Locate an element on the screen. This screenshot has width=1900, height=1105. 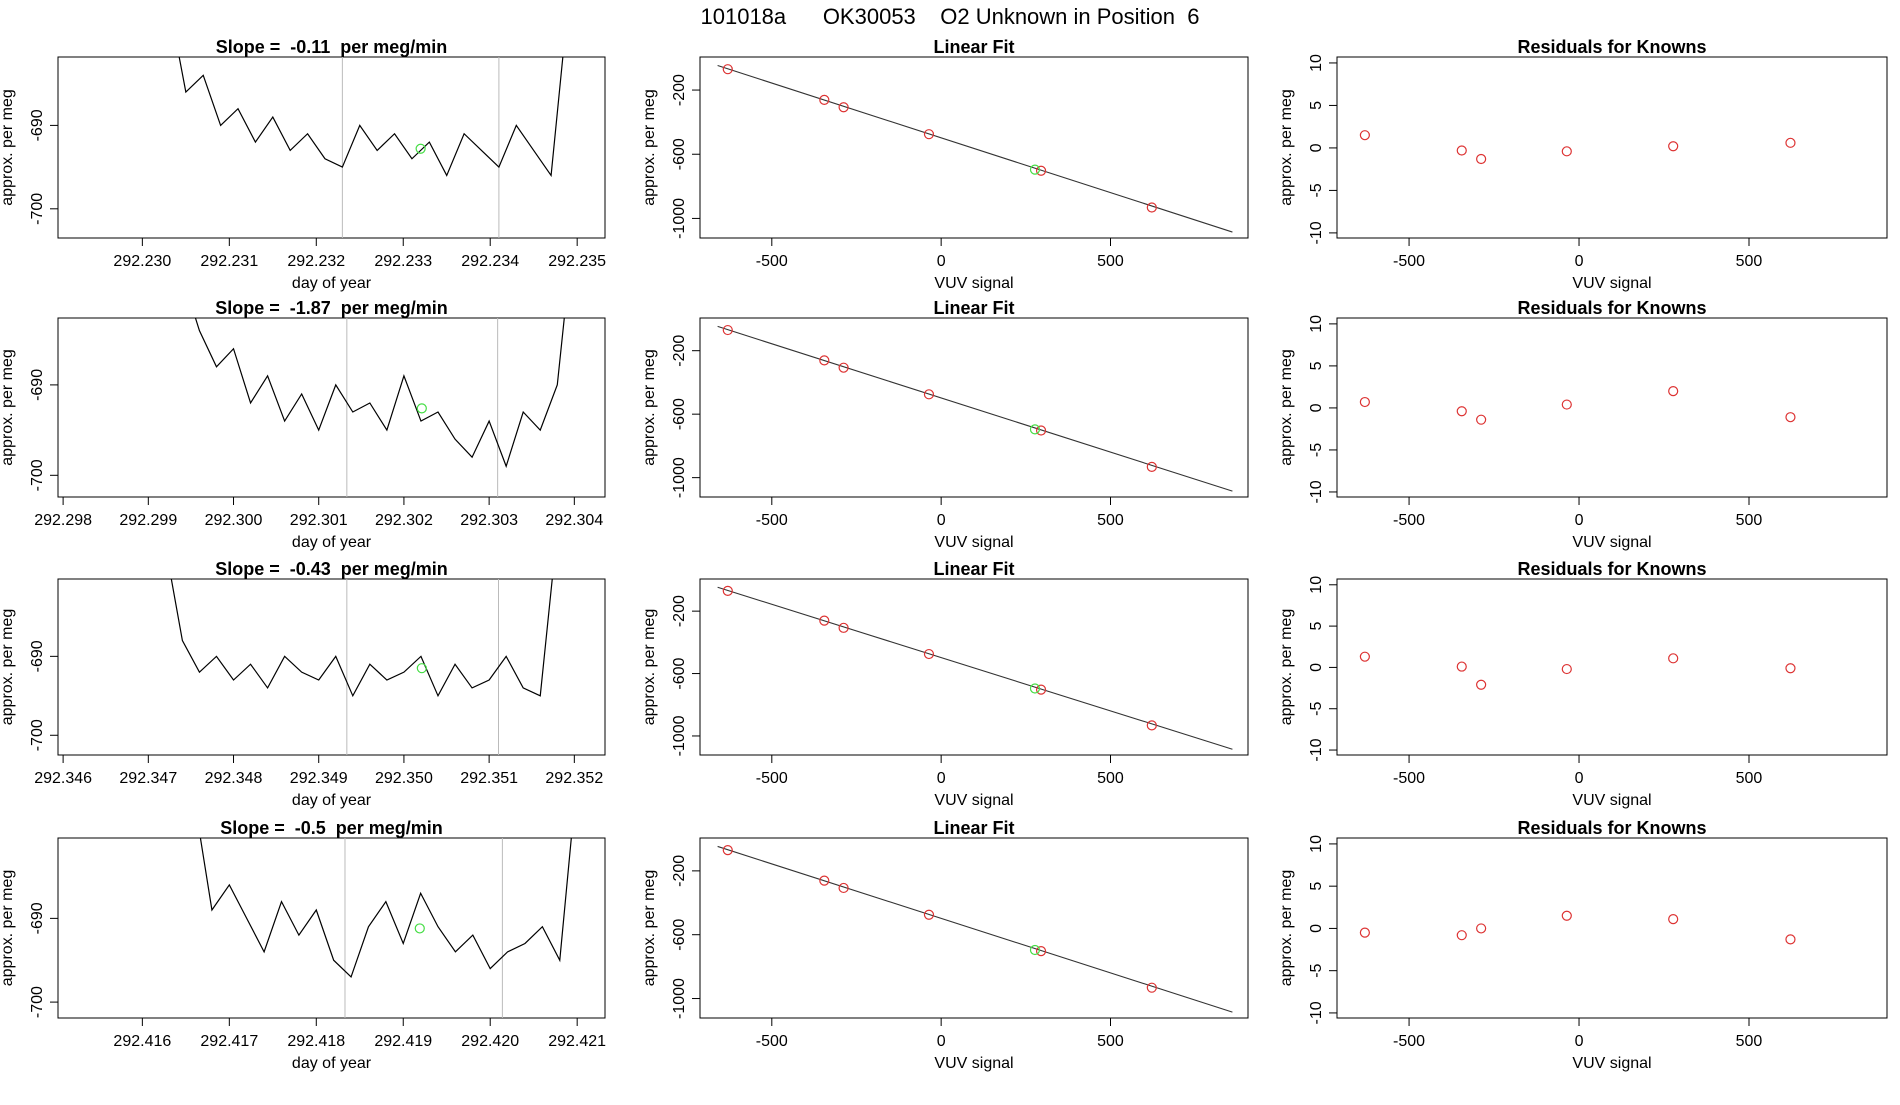
y-tick-label: 0 is located at coordinates (1316, 407).